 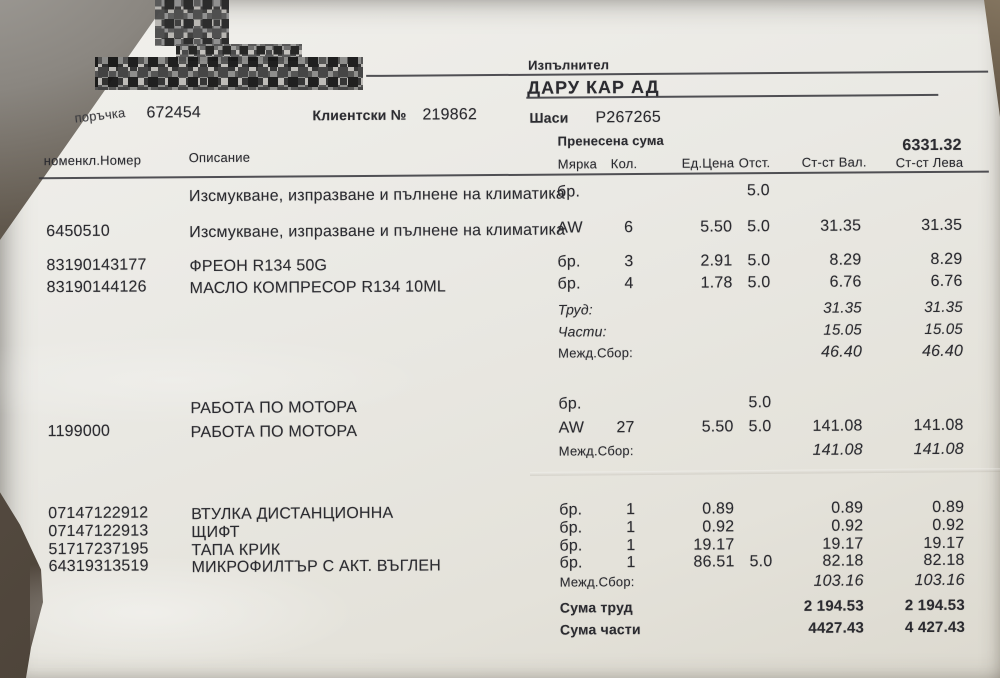 What do you see at coordinates (98, 566) in the screenshot?
I see `row-item-number: 64319313519` at bounding box center [98, 566].